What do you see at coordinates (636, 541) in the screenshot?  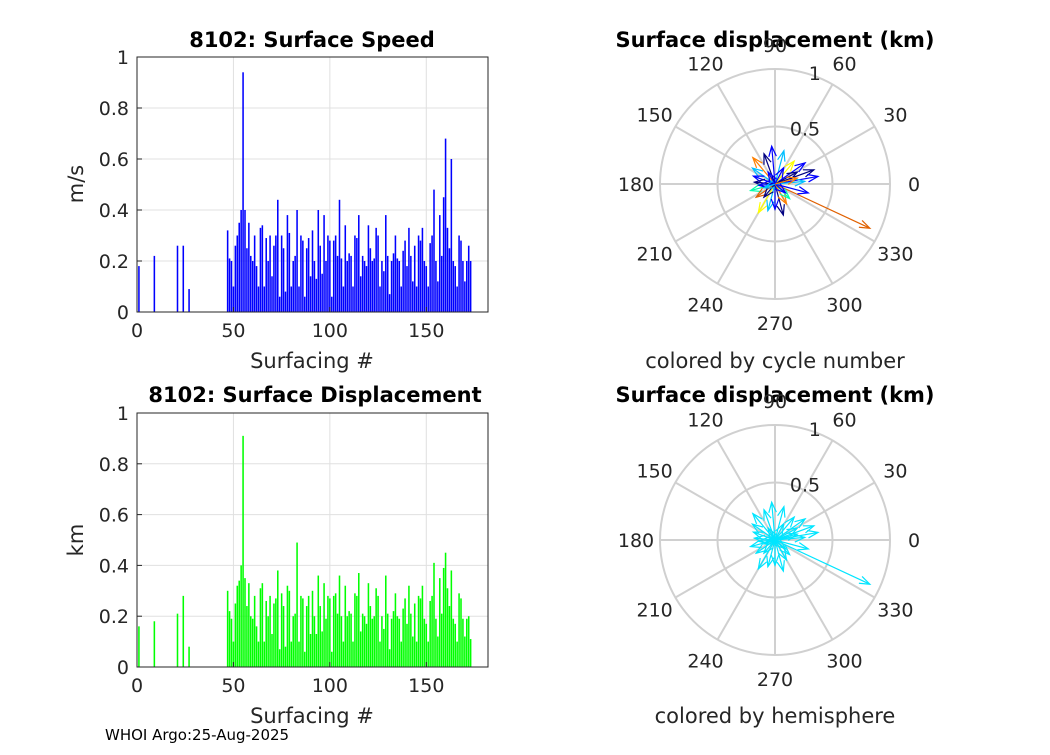 I see `polar-angle-label: 180` at bounding box center [636, 541].